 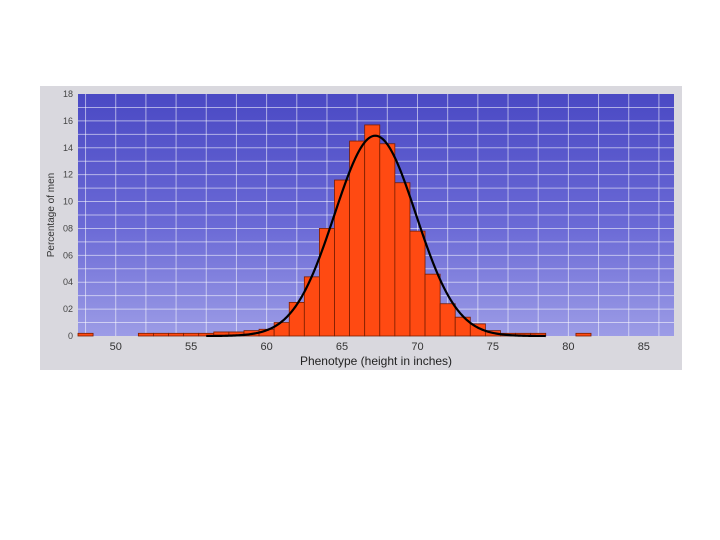 I want to click on y-tick-label: 04, so click(x=68, y=282).